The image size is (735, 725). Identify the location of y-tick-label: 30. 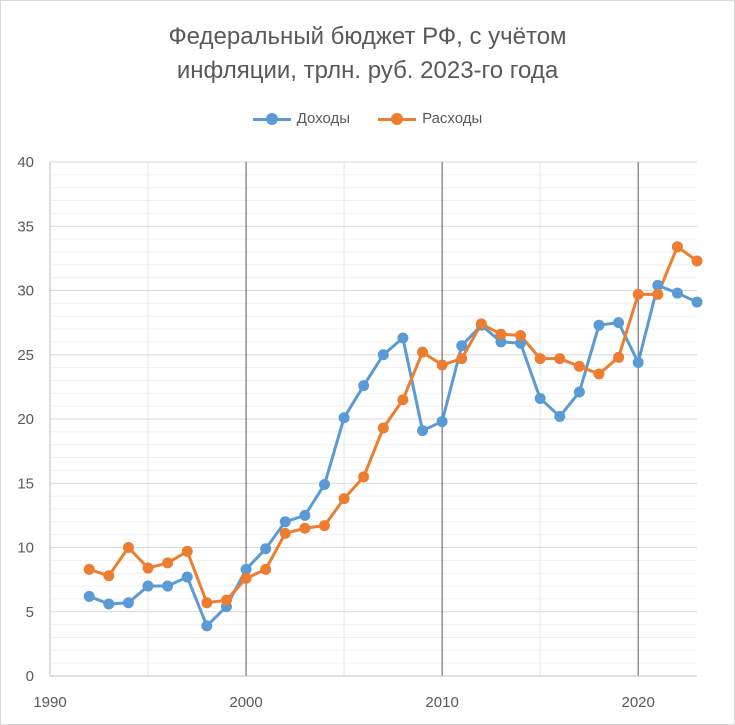
(25, 291).